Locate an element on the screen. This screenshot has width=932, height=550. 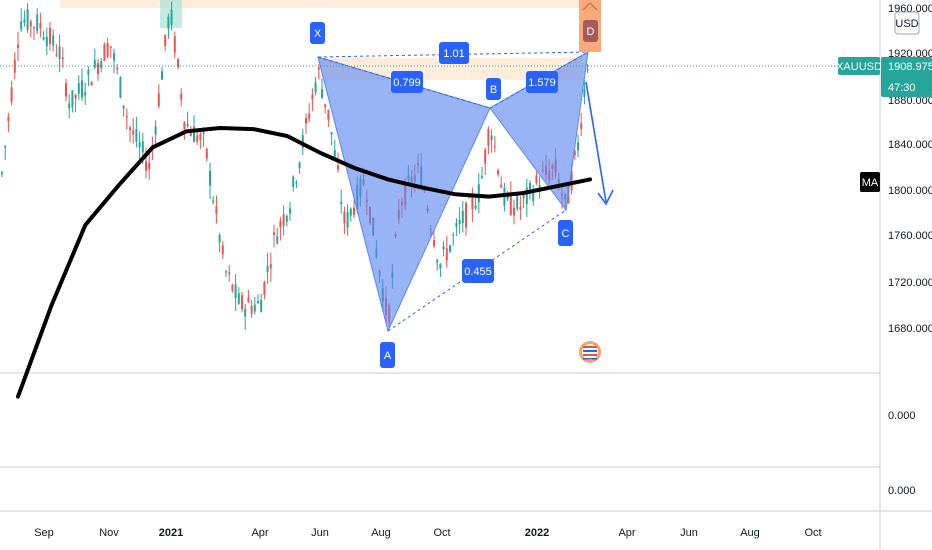
ma-tag-bg is located at coordinates (870, 182).